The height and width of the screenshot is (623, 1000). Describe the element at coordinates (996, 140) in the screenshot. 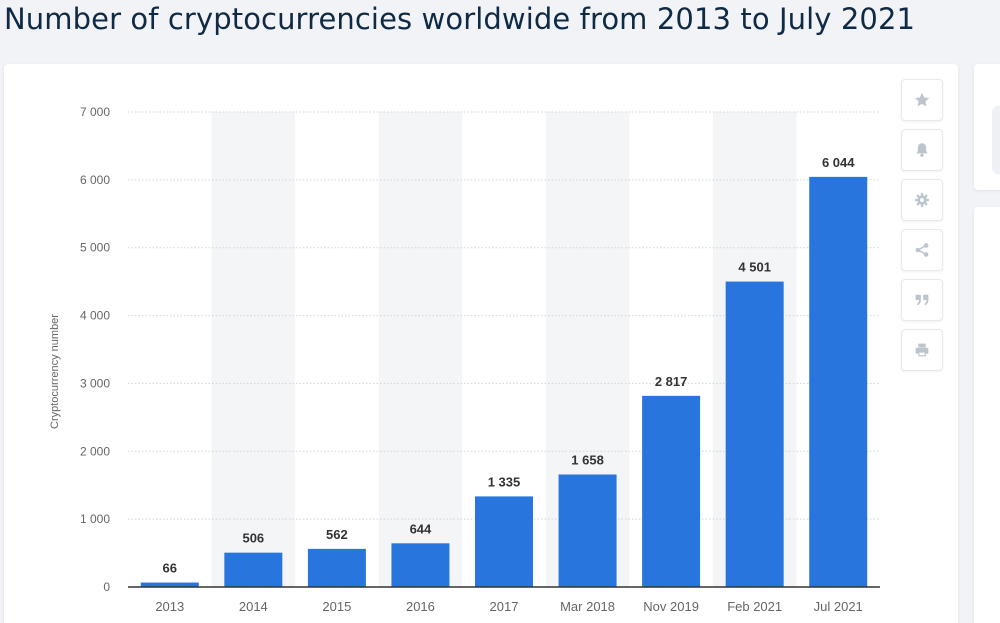

I see `side-panel-button` at that location.